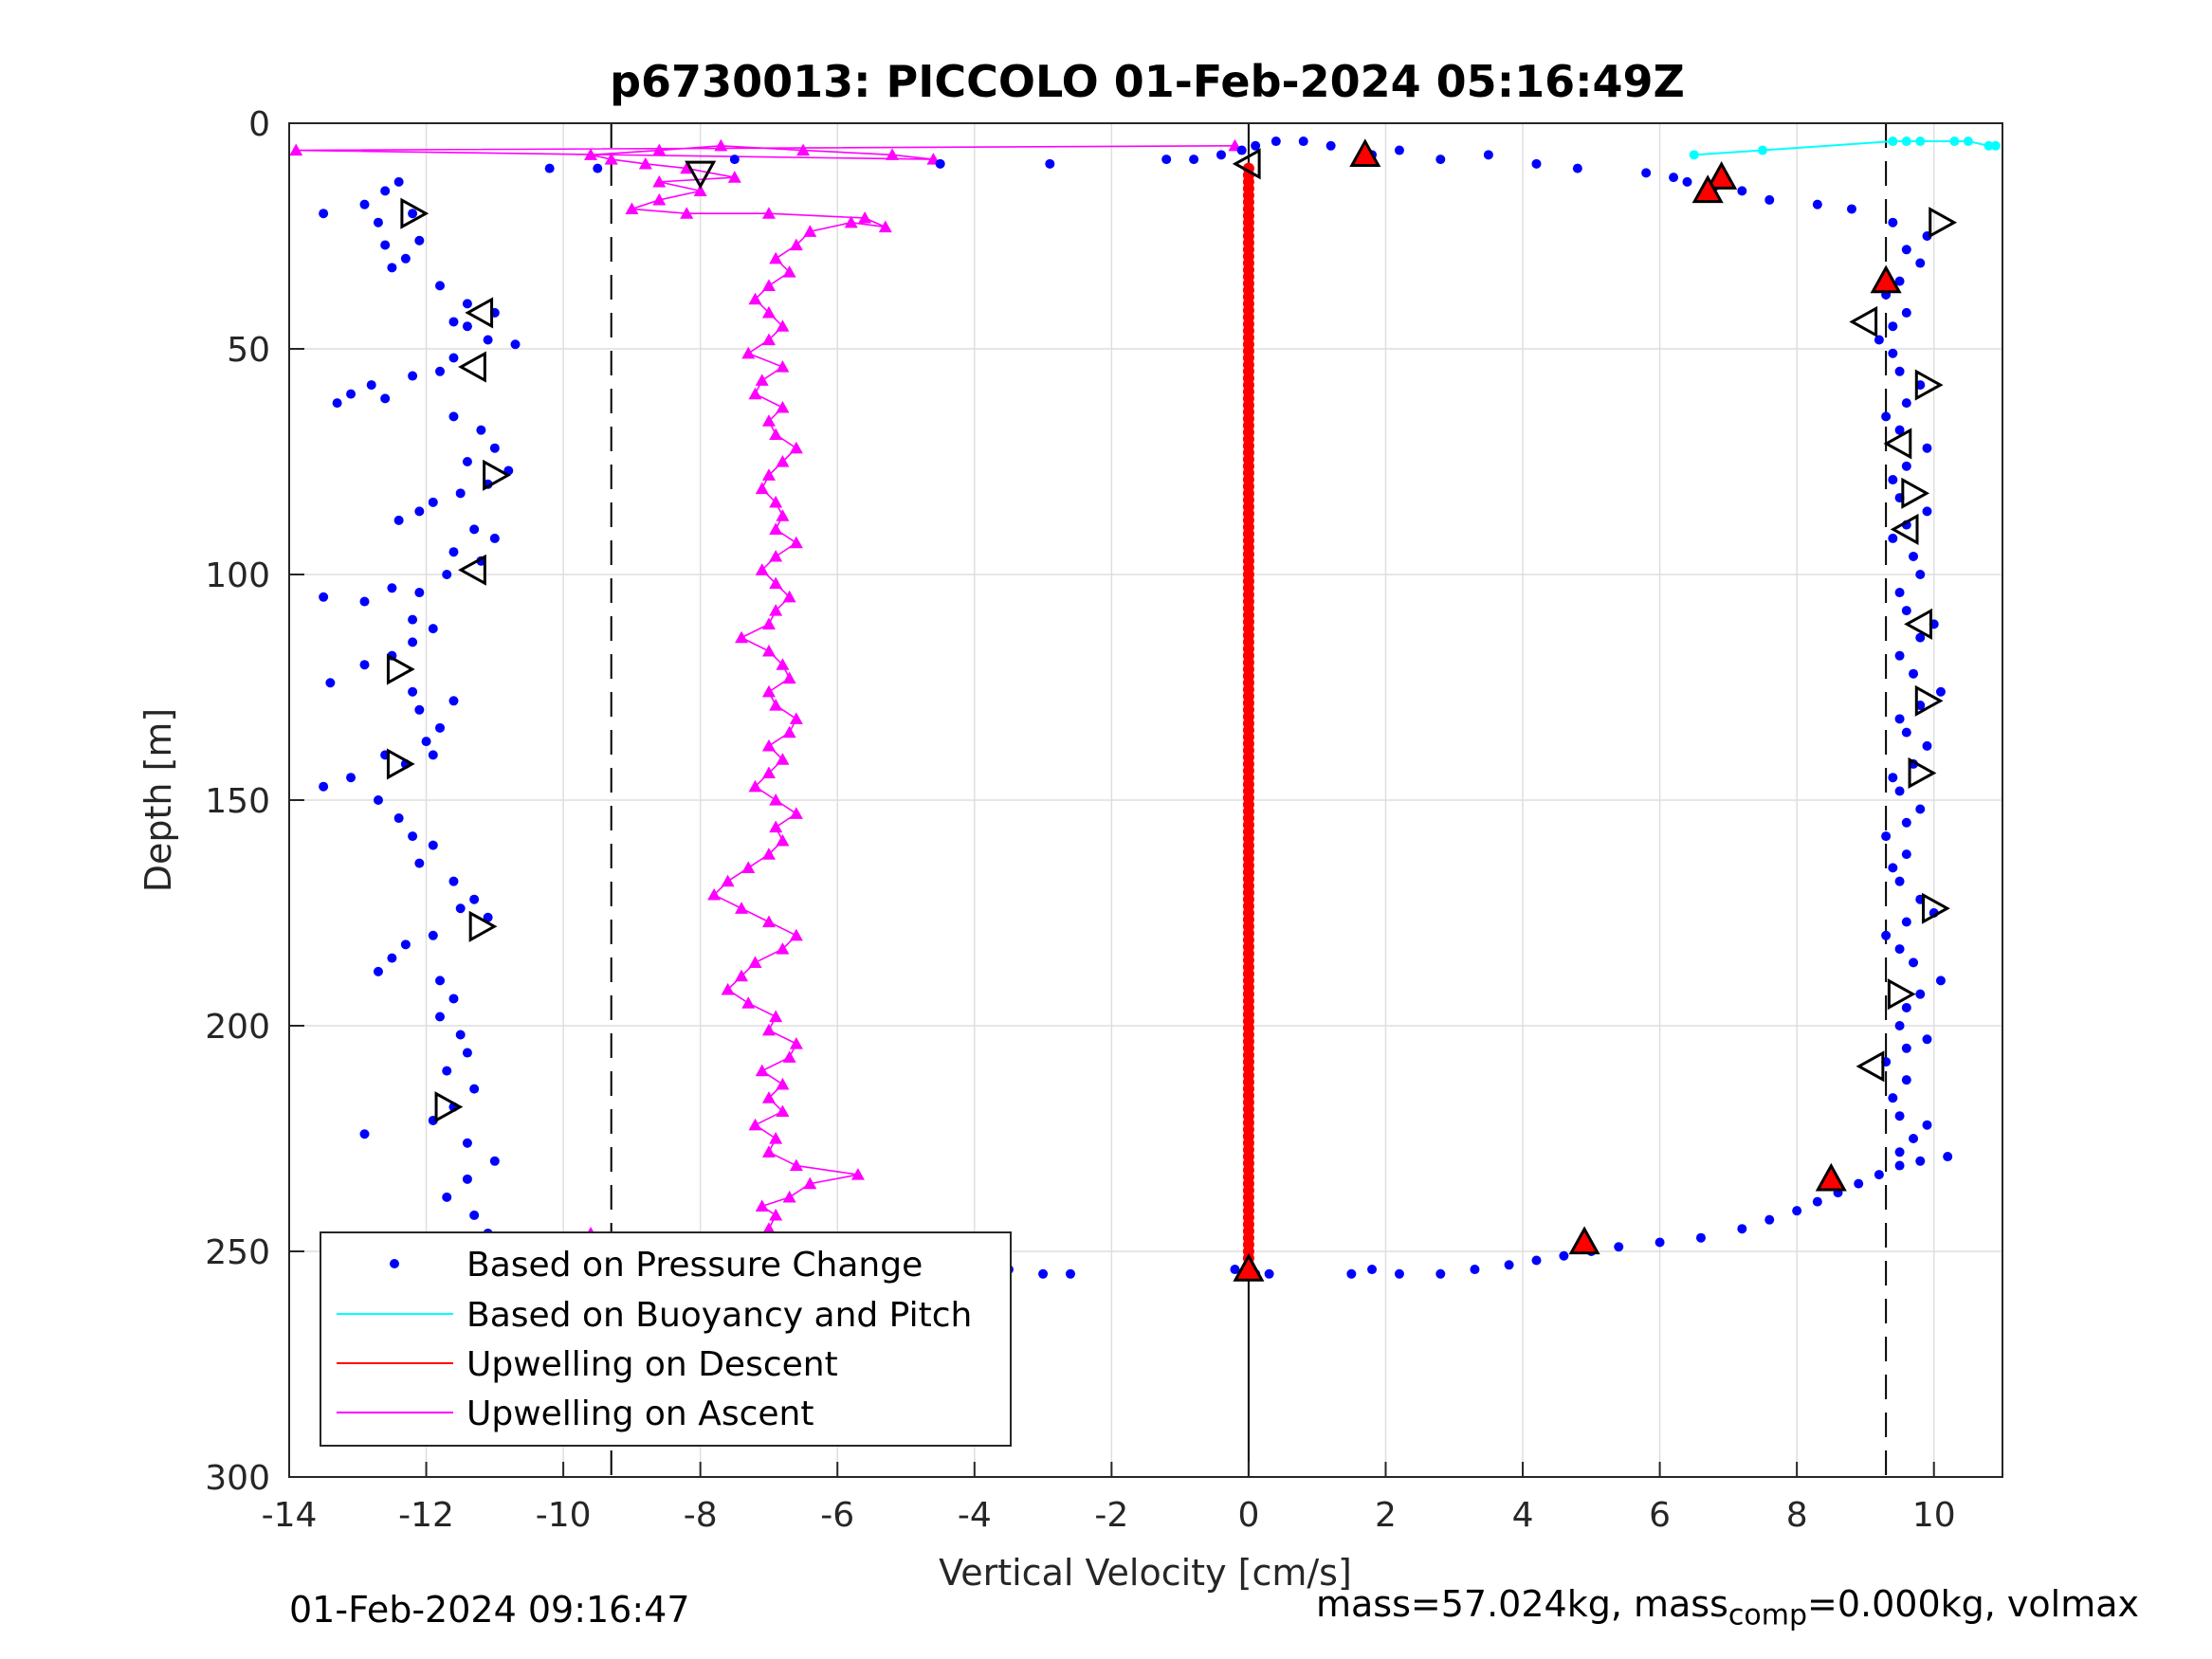  Describe the element at coordinates (1934, 1515) in the screenshot. I see `x-tick-label: 10` at that location.